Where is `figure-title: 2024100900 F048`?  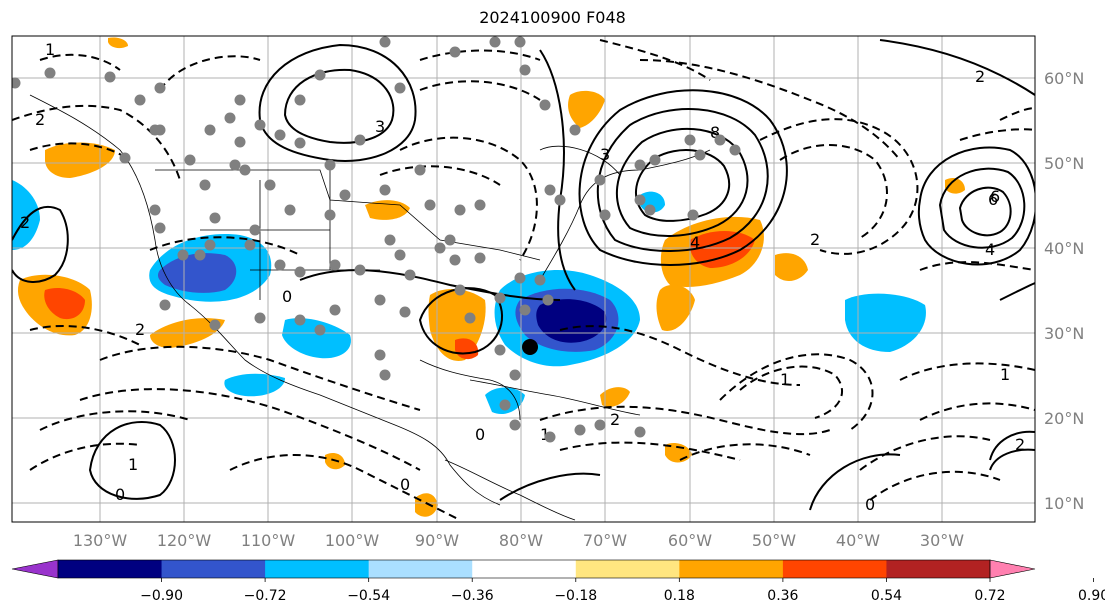
figure-title: 2024100900 F048 is located at coordinates (552, 17).